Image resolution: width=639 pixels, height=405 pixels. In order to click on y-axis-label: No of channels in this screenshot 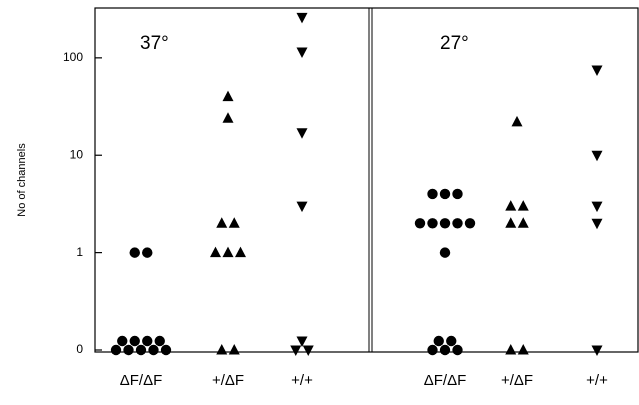, I will do `click(22, 180)`.